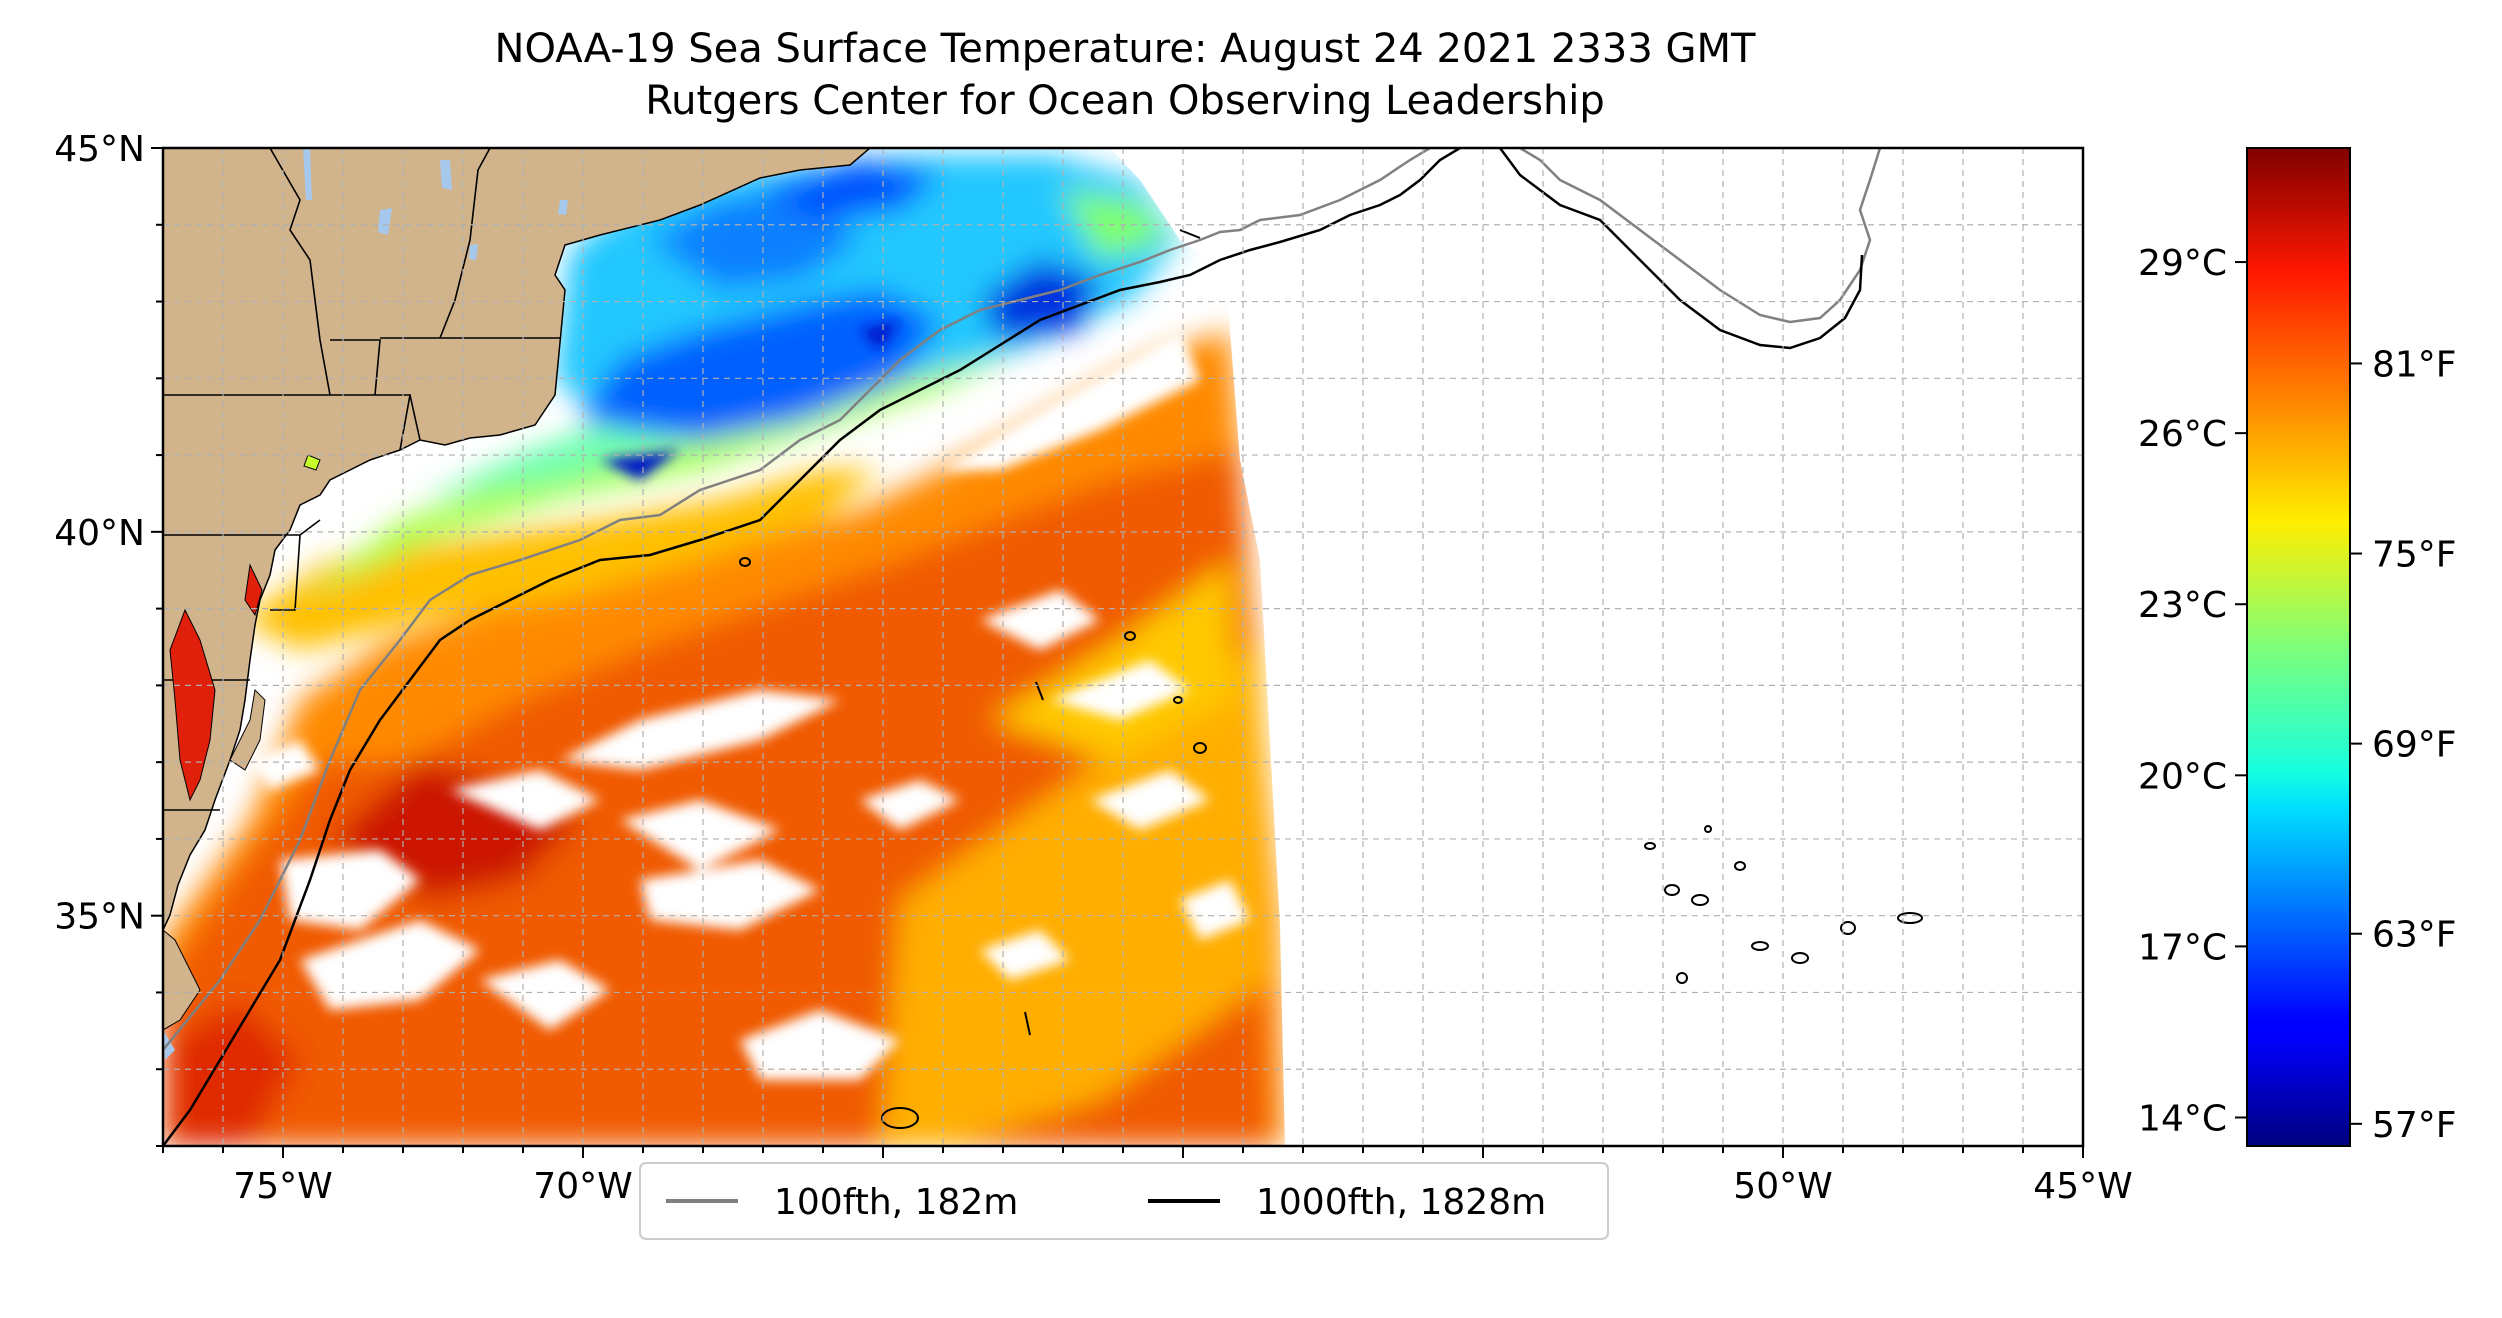 The width and height of the screenshot is (2502, 1318). What do you see at coordinates (2414, 364) in the screenshot?
I see `fahrenheit-tick-label: 81°F` at bounding box center [2414, 364].